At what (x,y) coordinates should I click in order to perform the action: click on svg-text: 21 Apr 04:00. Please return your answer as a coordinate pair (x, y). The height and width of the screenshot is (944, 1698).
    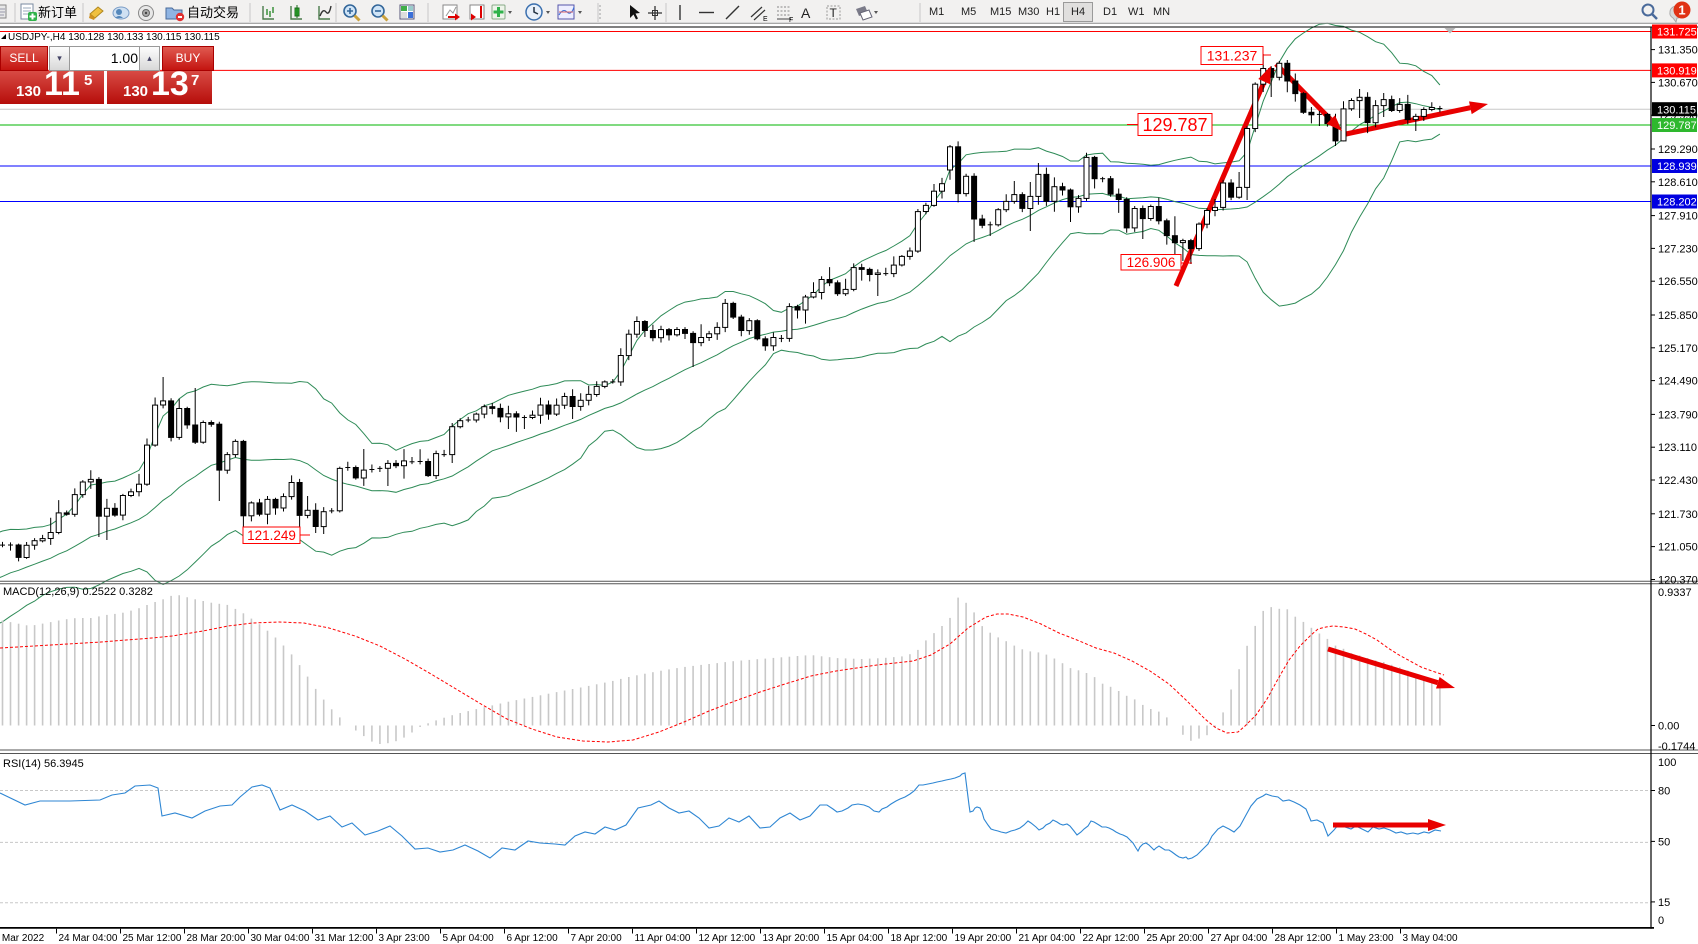
    Looking at the image, I should click on (1047, 938).